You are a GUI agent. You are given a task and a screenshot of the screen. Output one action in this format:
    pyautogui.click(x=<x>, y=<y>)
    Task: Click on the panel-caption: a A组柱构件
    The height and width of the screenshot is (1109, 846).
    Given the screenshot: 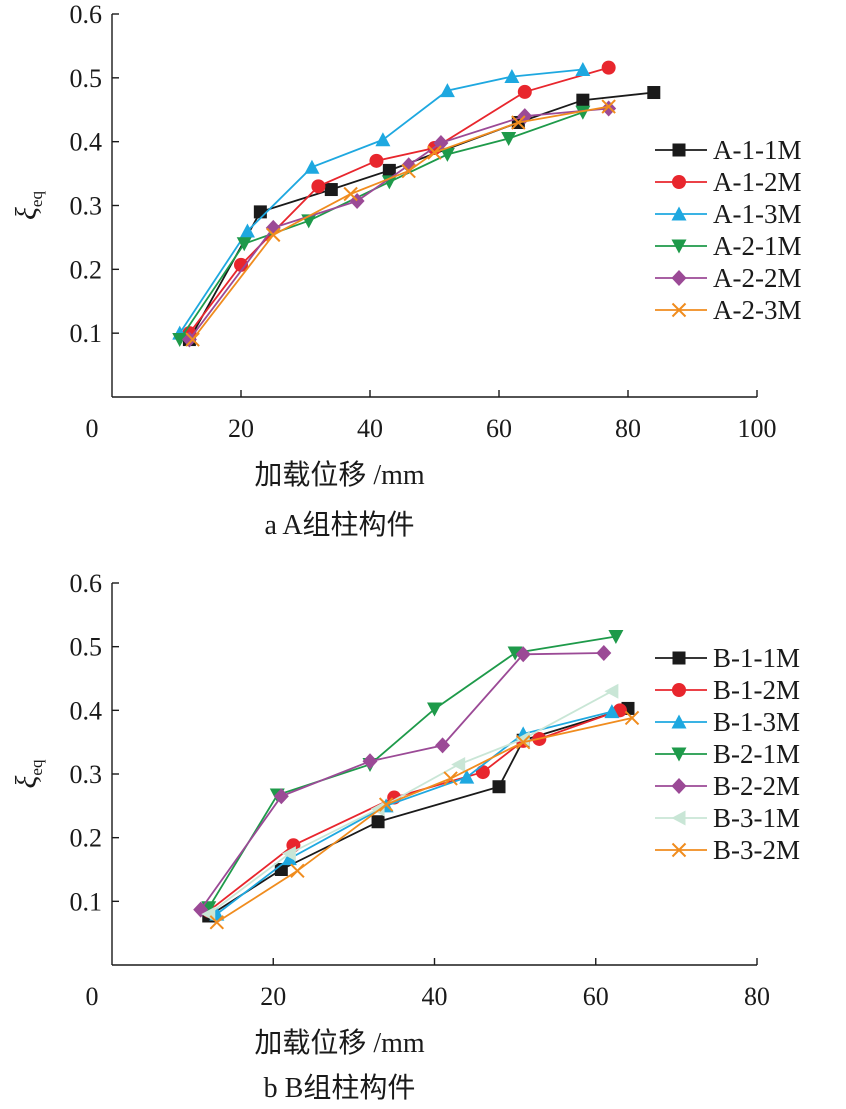 What is the action you would take?
    pyautogui.click(x=339, y=525)
    